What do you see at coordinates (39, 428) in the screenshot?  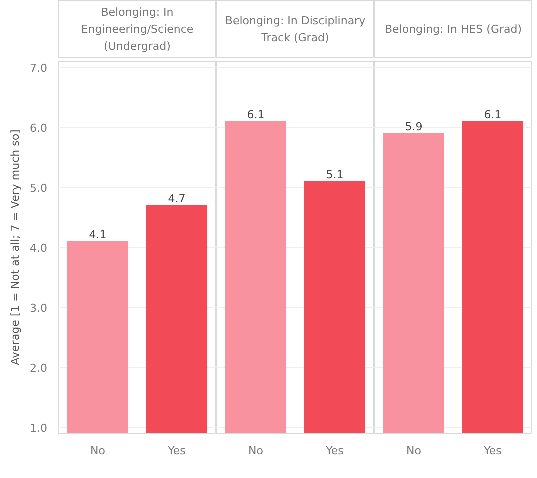 I see `y-tick-label: 1.0` at bounding box center [39, 428].